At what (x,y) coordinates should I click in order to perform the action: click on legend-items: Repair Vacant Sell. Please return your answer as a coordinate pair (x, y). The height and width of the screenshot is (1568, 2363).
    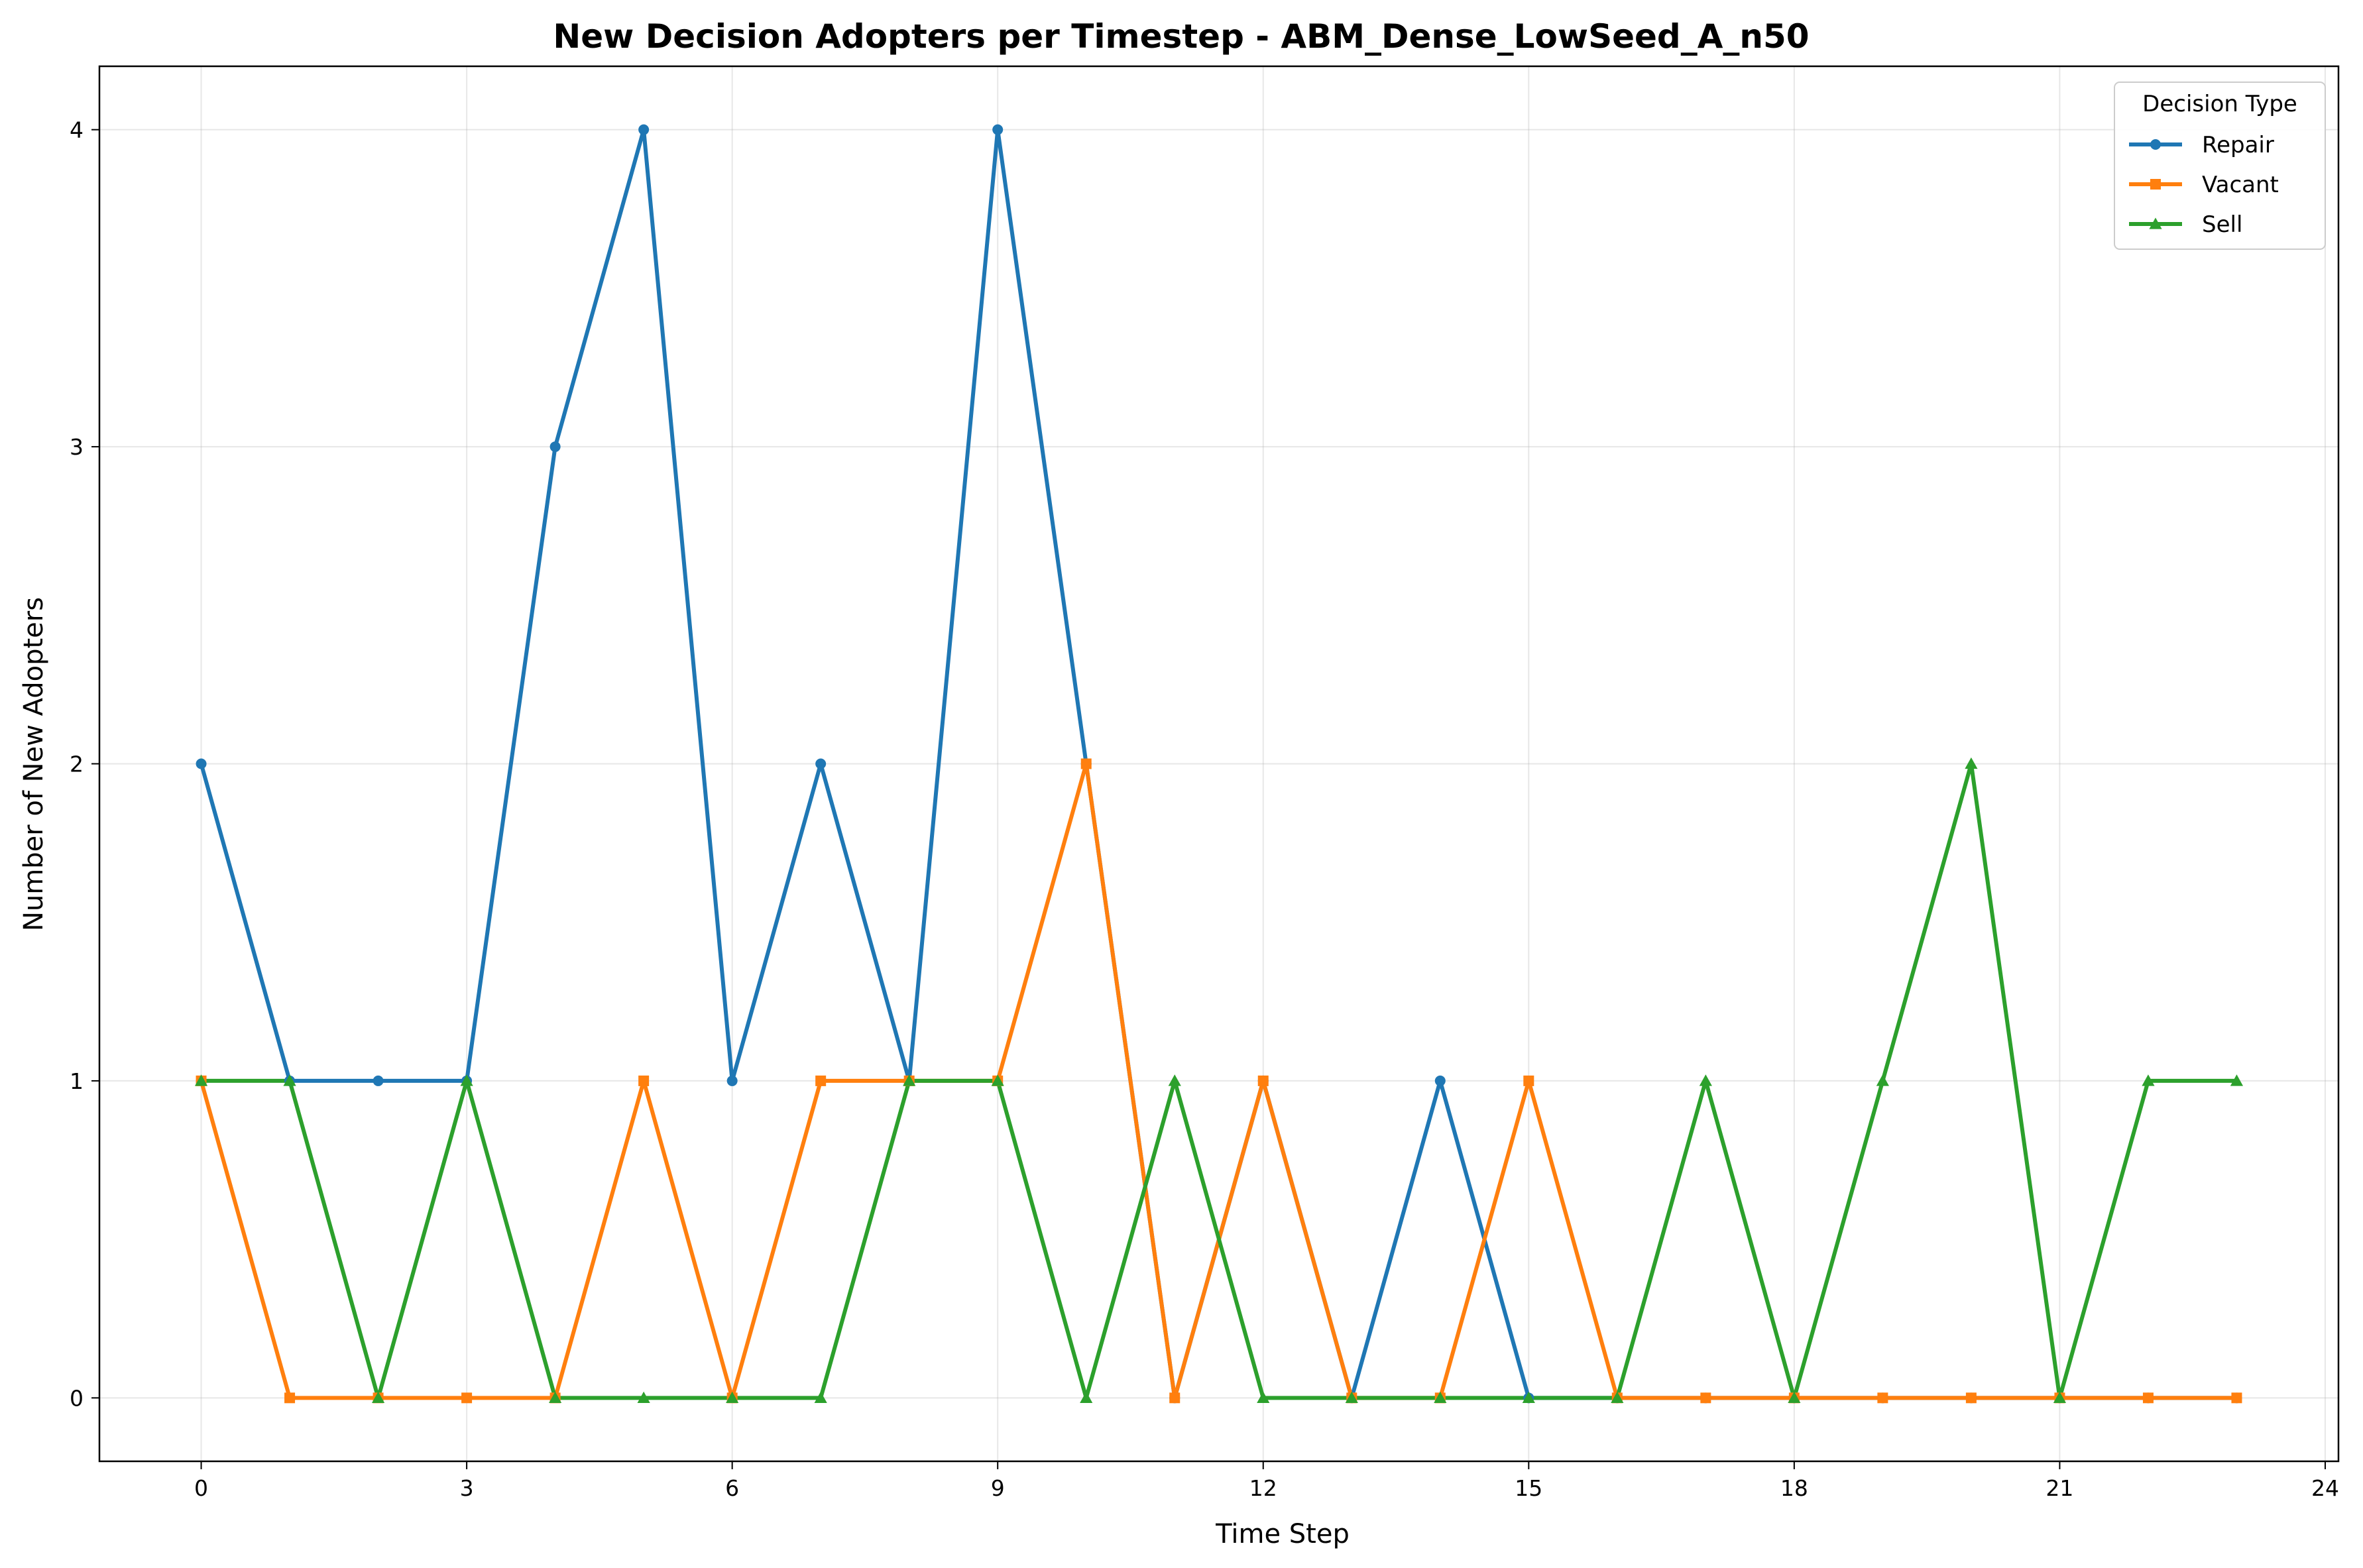
    Looking at the image, I should click on (2204, 185).